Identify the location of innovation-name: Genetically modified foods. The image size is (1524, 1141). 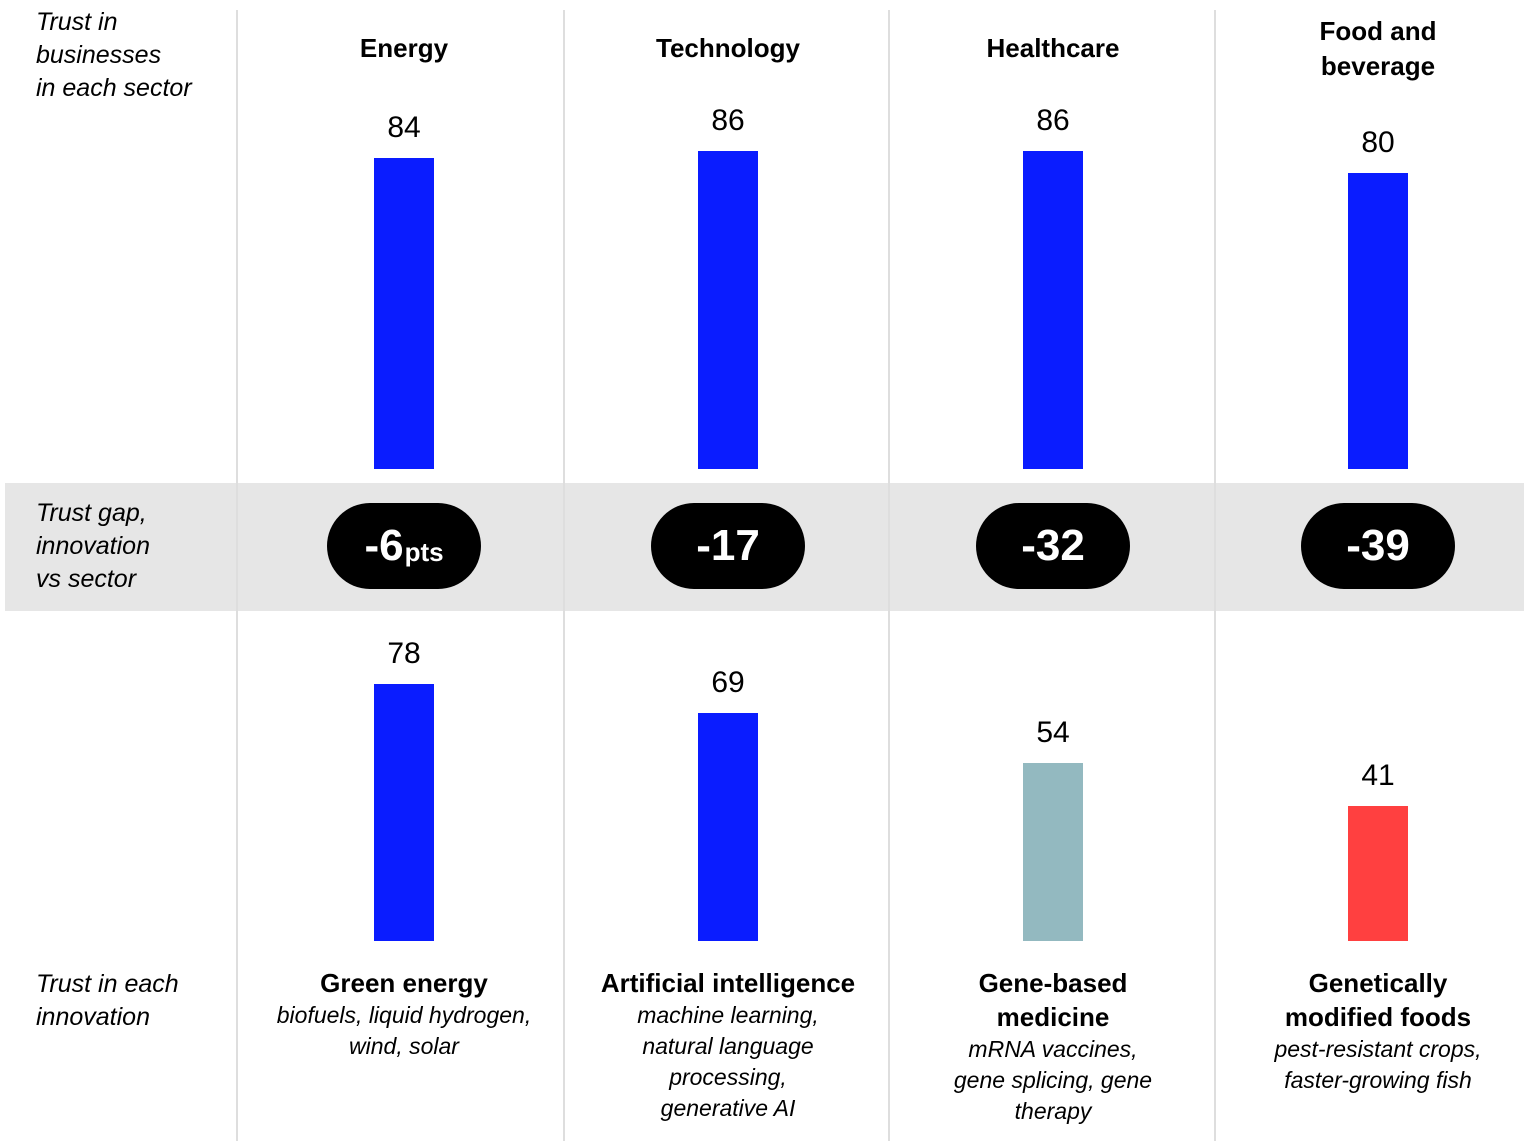
(1378, 1000).